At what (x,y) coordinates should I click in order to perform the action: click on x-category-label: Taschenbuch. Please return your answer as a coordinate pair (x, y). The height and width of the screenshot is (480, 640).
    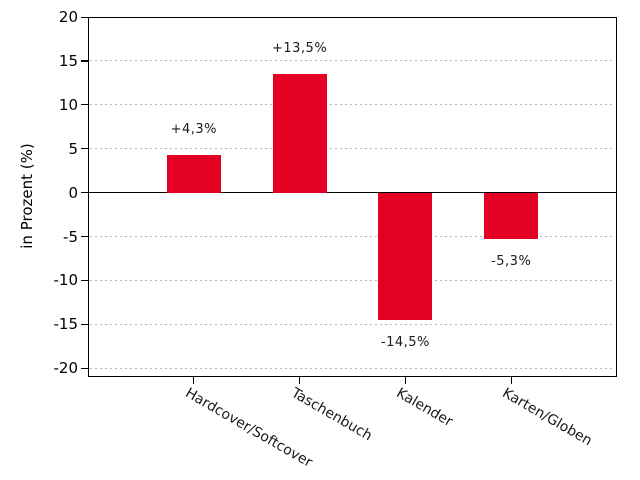
    Looking at the image, I should click on (331, 415).